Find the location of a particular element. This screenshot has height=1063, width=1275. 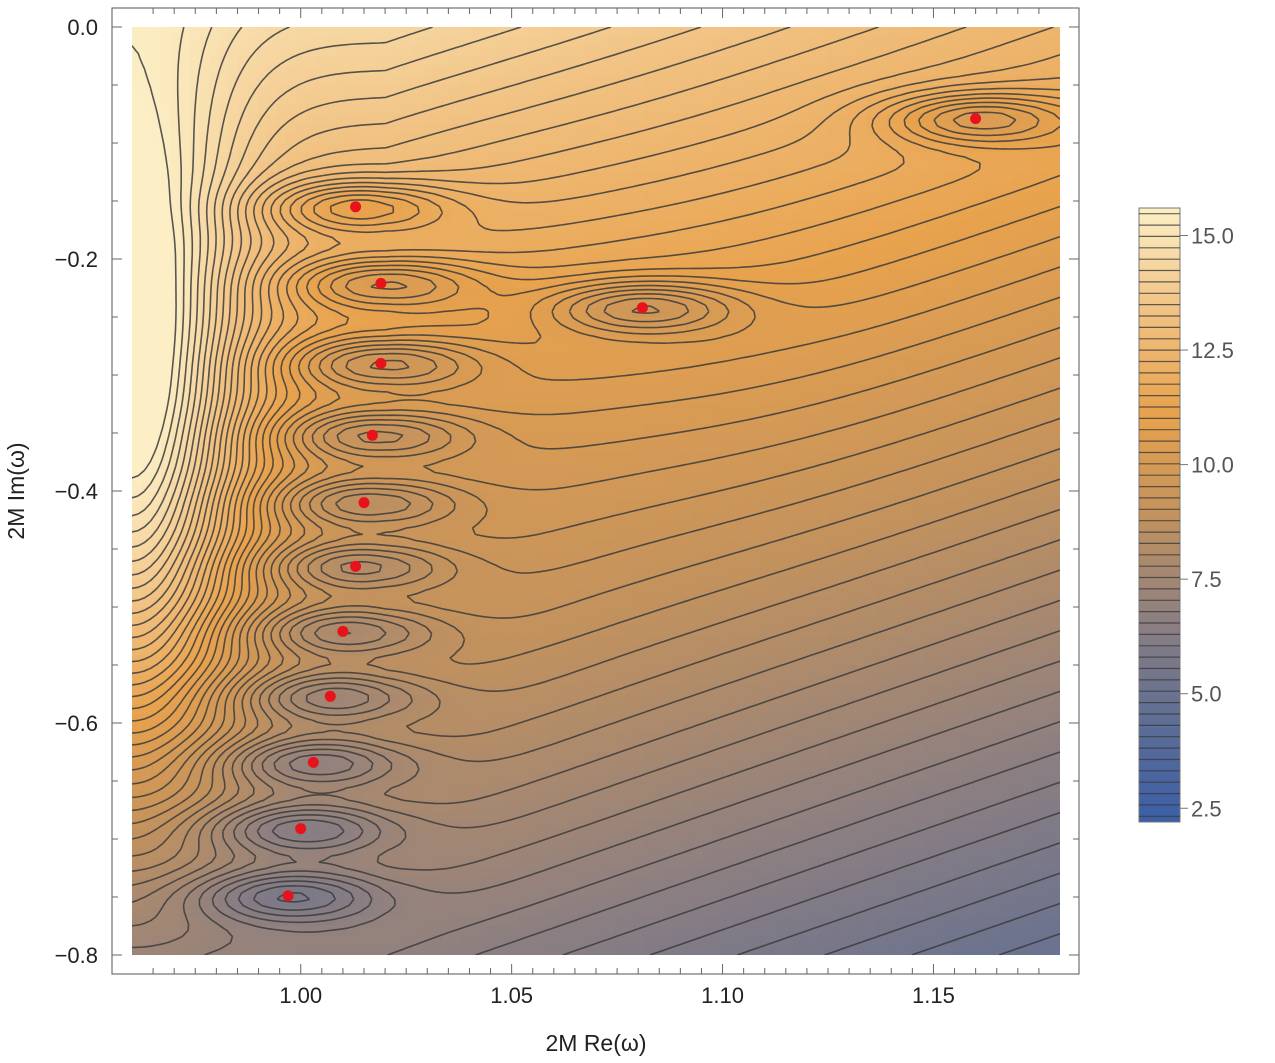

colorbar-tick-label: 15.0 is located at coordinates (1212, 235).